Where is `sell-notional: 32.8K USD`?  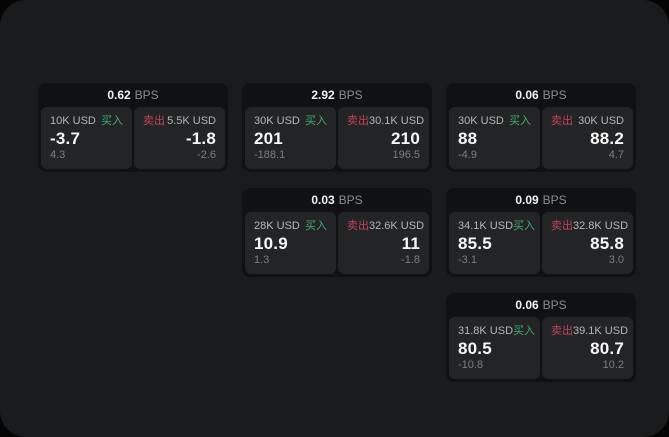
sell-notional: 32.8K USD is located at coordinates (601, 226).